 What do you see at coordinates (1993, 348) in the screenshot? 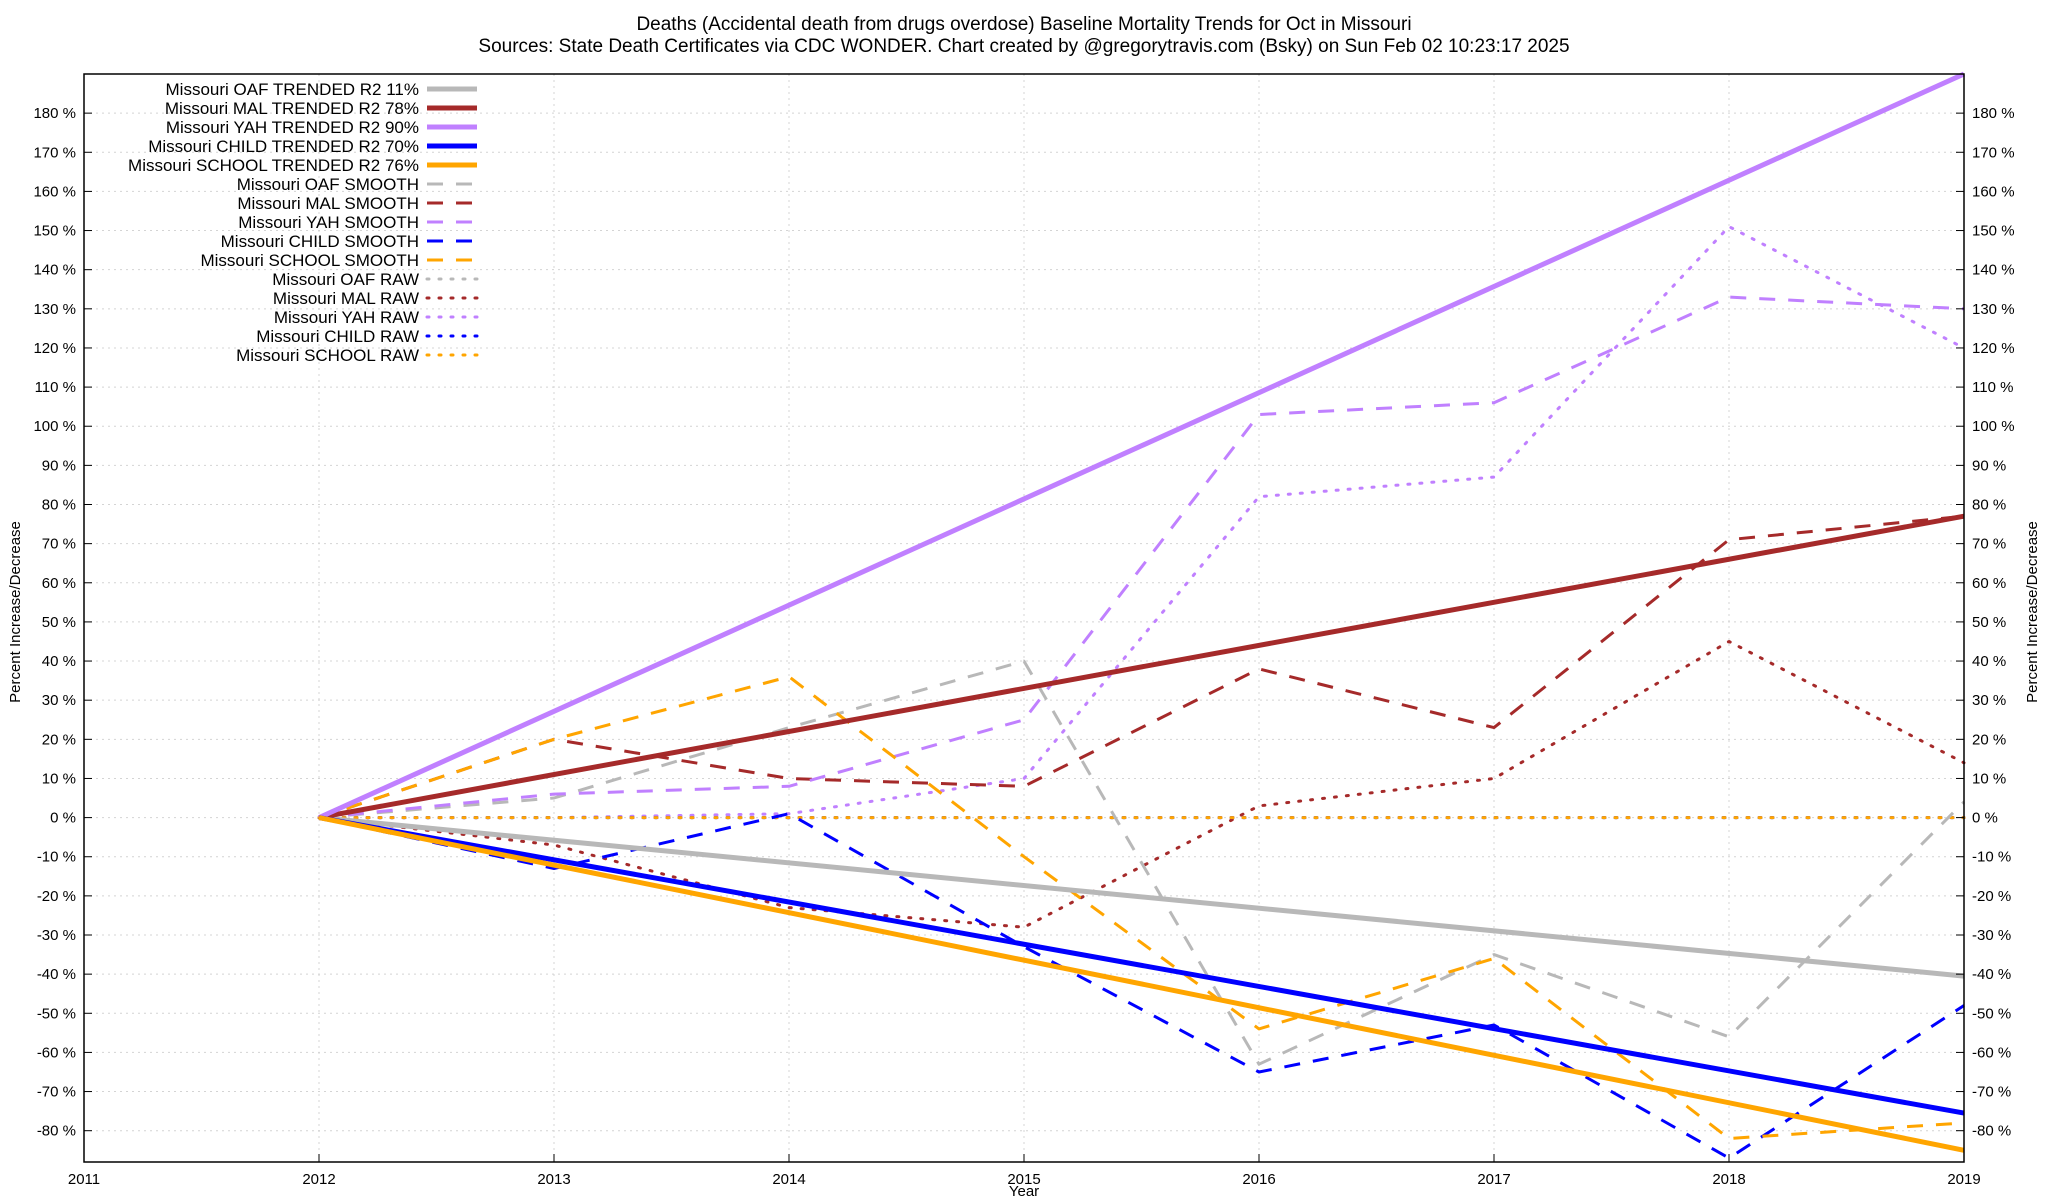
I see `y2-tick-label: 120 %` at bounding box center [1993, 348].